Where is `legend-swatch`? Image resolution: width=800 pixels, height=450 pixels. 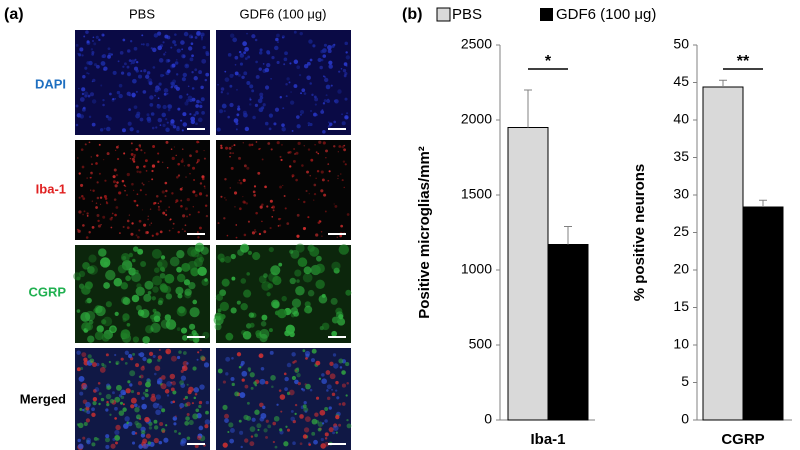 legend-swatch is located at coordinates (443, 14).